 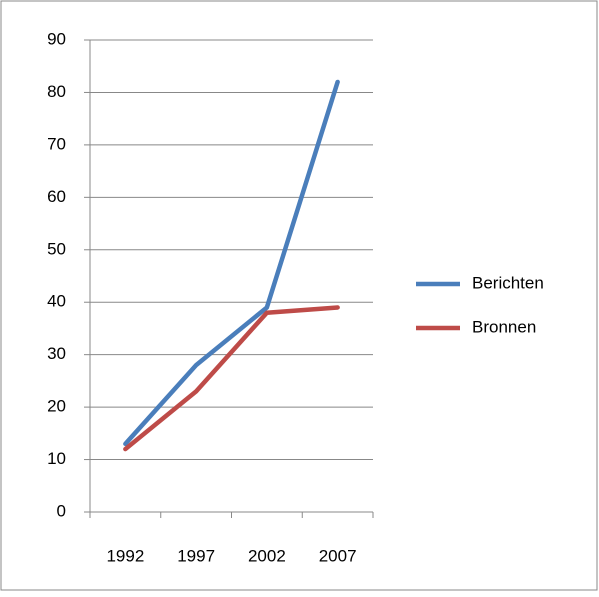 I want to click on y-tick-label: 80, so click(x=56, y=91).